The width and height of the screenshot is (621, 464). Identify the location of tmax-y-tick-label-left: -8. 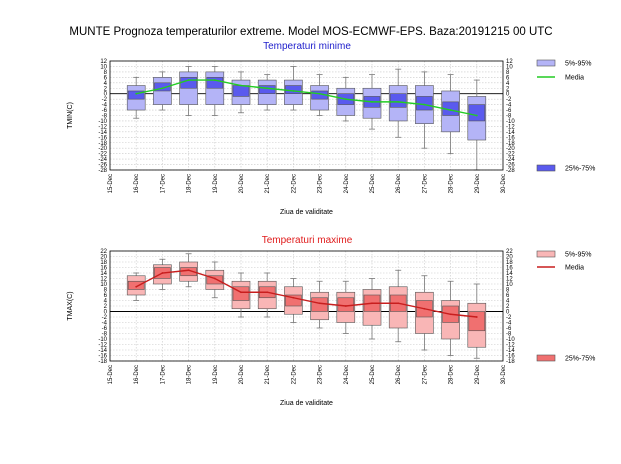
(105, 335).